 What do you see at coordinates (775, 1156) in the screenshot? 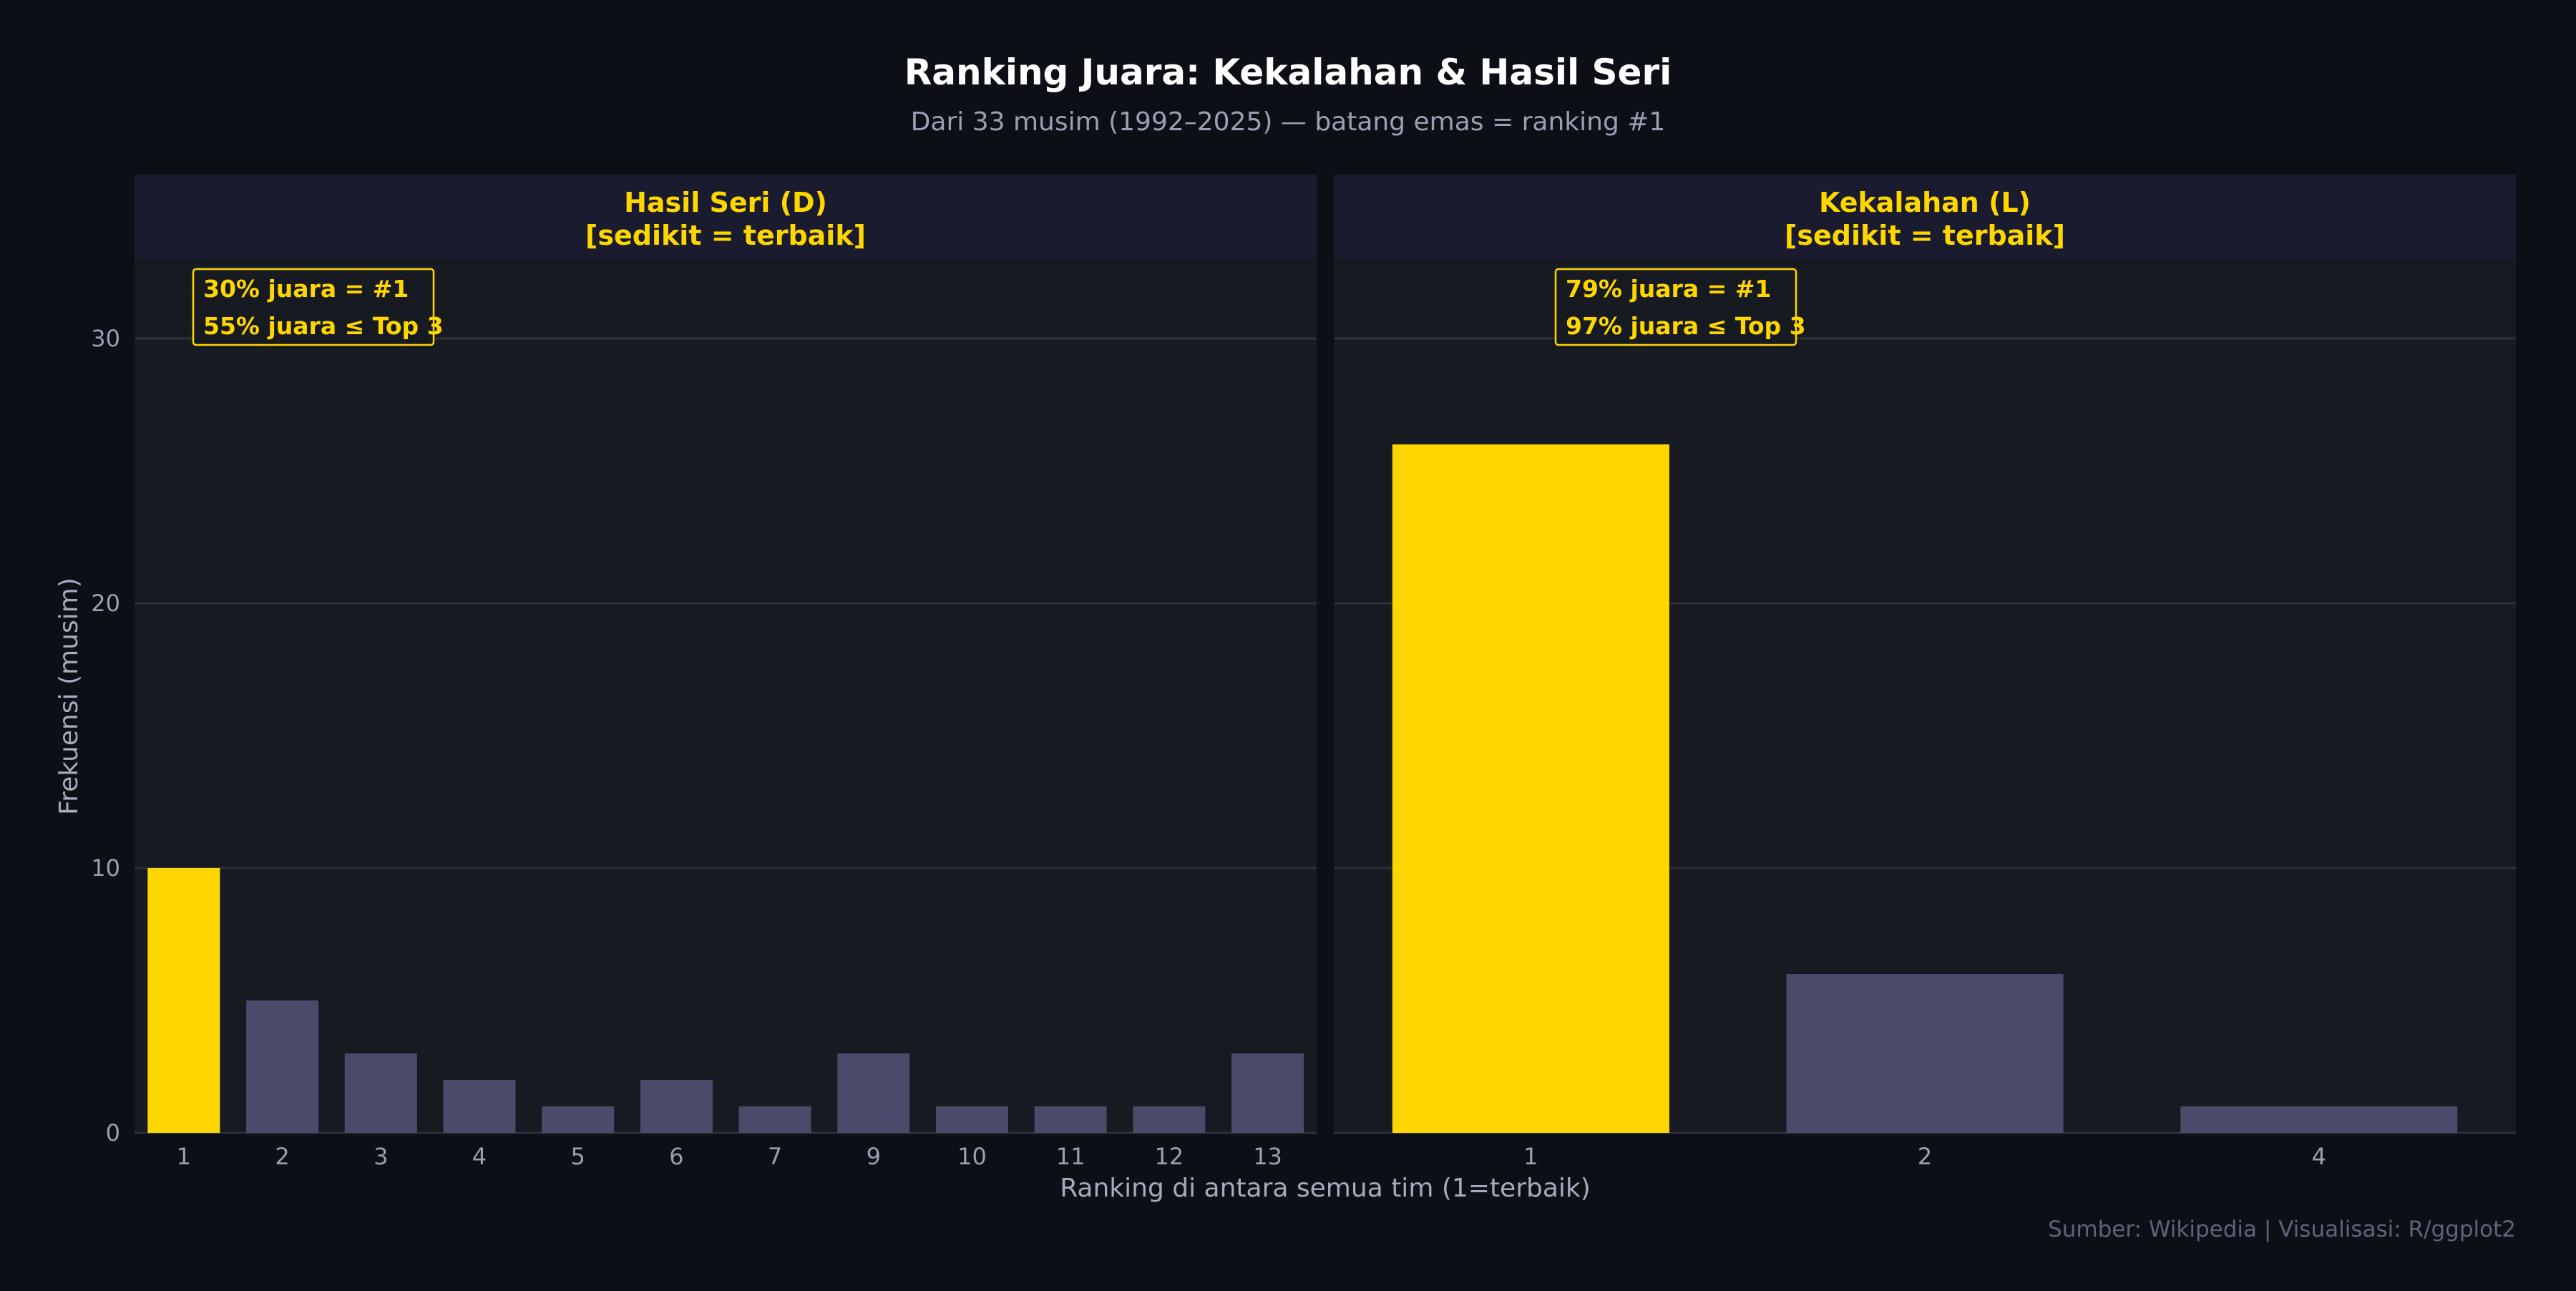
I see `x-tick-label: 7` at bounding box center [775, 1156].